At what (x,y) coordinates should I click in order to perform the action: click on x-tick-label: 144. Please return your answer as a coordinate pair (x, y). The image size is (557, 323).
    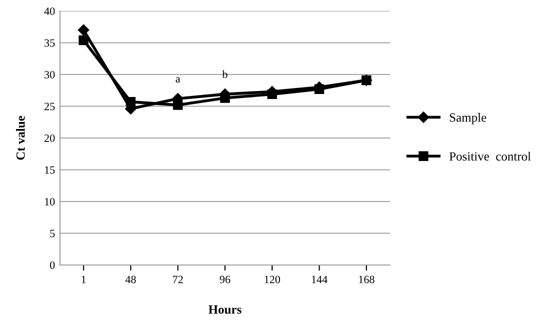
    Looking at the image, I should click on (320, 280).